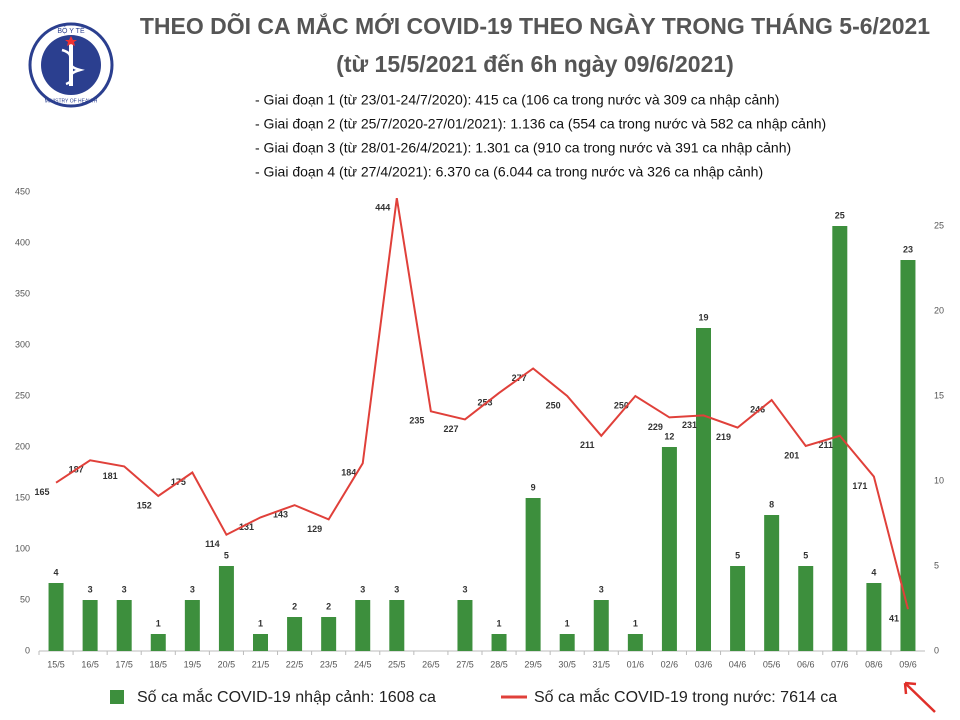 The height and width of the screenshot is (720, 960). Describe the element at coordinates (757, 409) in the screenshot. I see `point-label: 246` at that location.